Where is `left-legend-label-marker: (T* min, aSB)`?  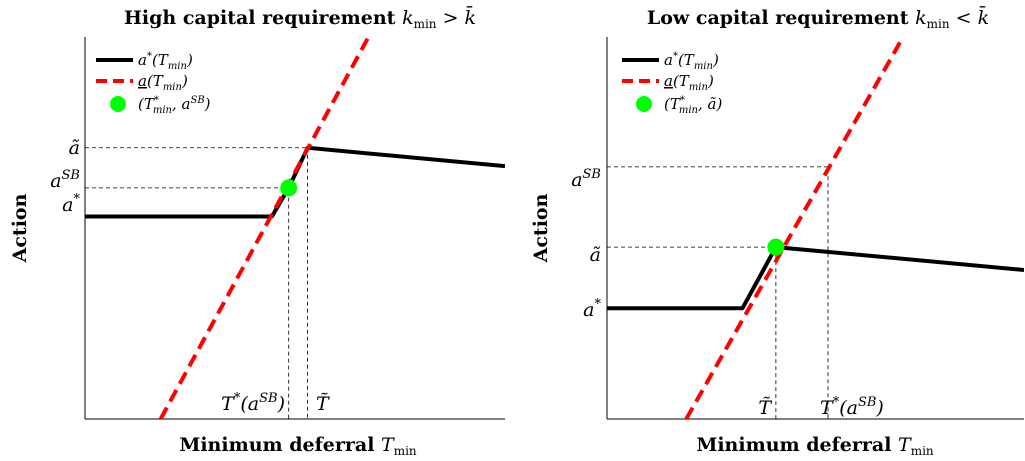 left-legend-label-marker: (T* min, aSB) is located at coordinates (174, 105).